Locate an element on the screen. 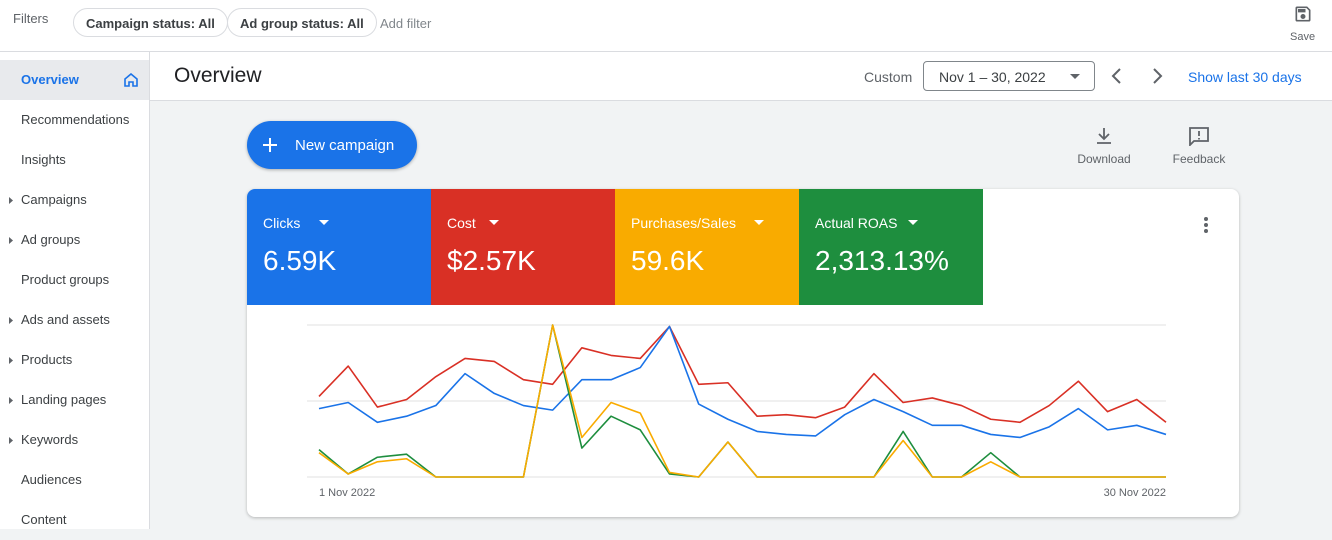 The height and width of the screenshot is (540, 1332). dropdown-arrow is located at coordinates (1075, 76).